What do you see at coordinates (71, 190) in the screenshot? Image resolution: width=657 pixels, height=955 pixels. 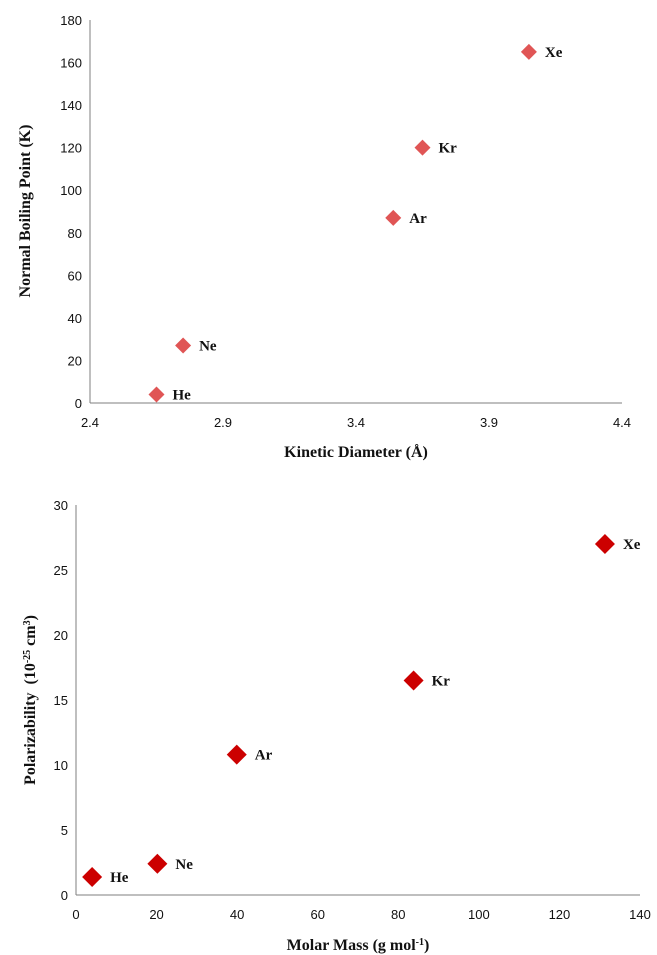 I see `y-tick-label: 100` at bounding box center [71, 190].